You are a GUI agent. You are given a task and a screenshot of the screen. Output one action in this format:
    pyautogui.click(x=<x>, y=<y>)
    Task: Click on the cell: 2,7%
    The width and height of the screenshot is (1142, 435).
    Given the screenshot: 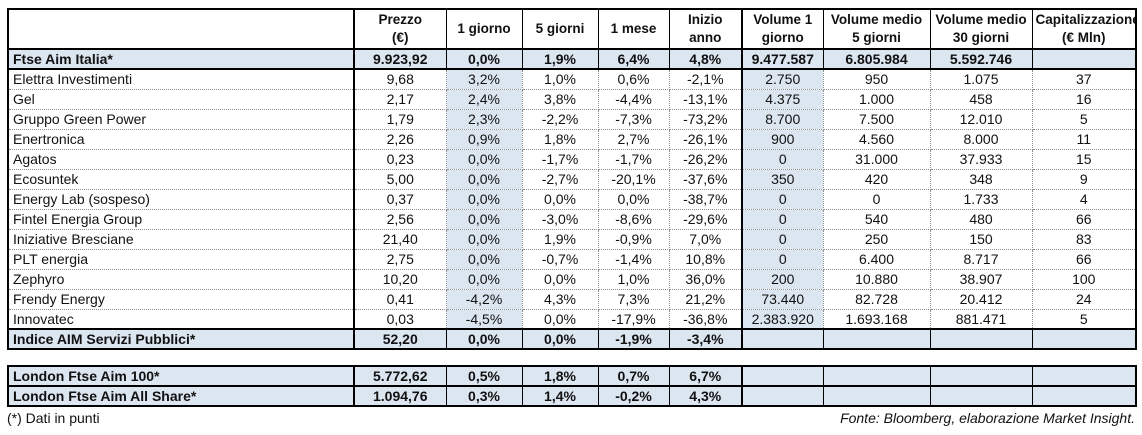 What is the action you would take?
    pyautogui.click(x=633, y=139)
    